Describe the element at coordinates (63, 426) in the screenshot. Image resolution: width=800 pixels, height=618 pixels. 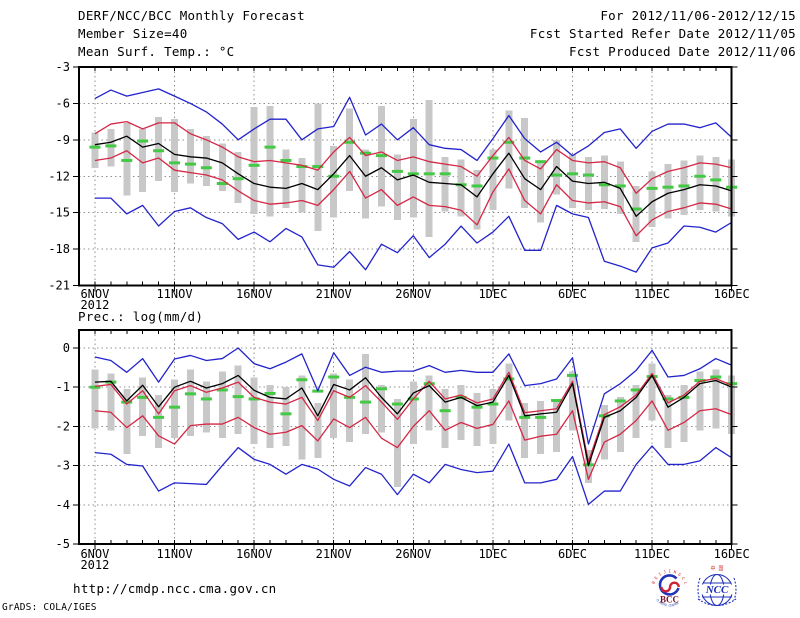
I see `svg-text: -2` at that location.